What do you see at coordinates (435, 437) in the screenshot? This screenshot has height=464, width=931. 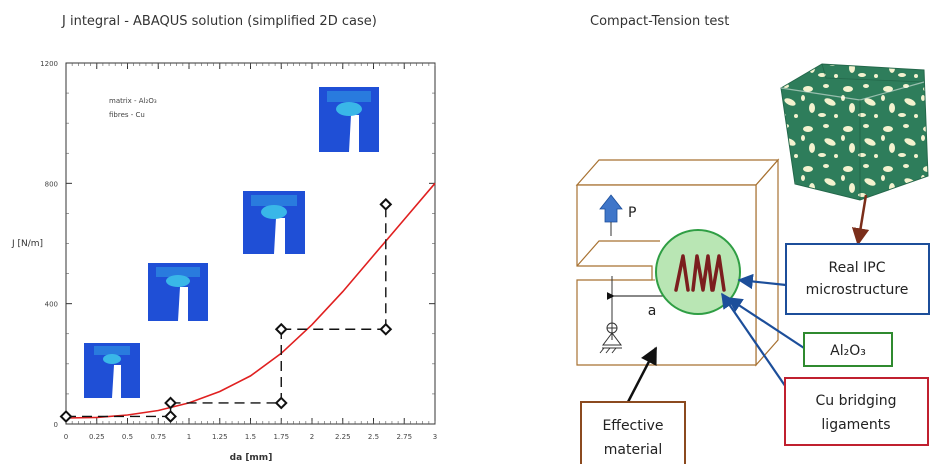 I see `x-tick-label: 3` at bounding box center [435, 437].